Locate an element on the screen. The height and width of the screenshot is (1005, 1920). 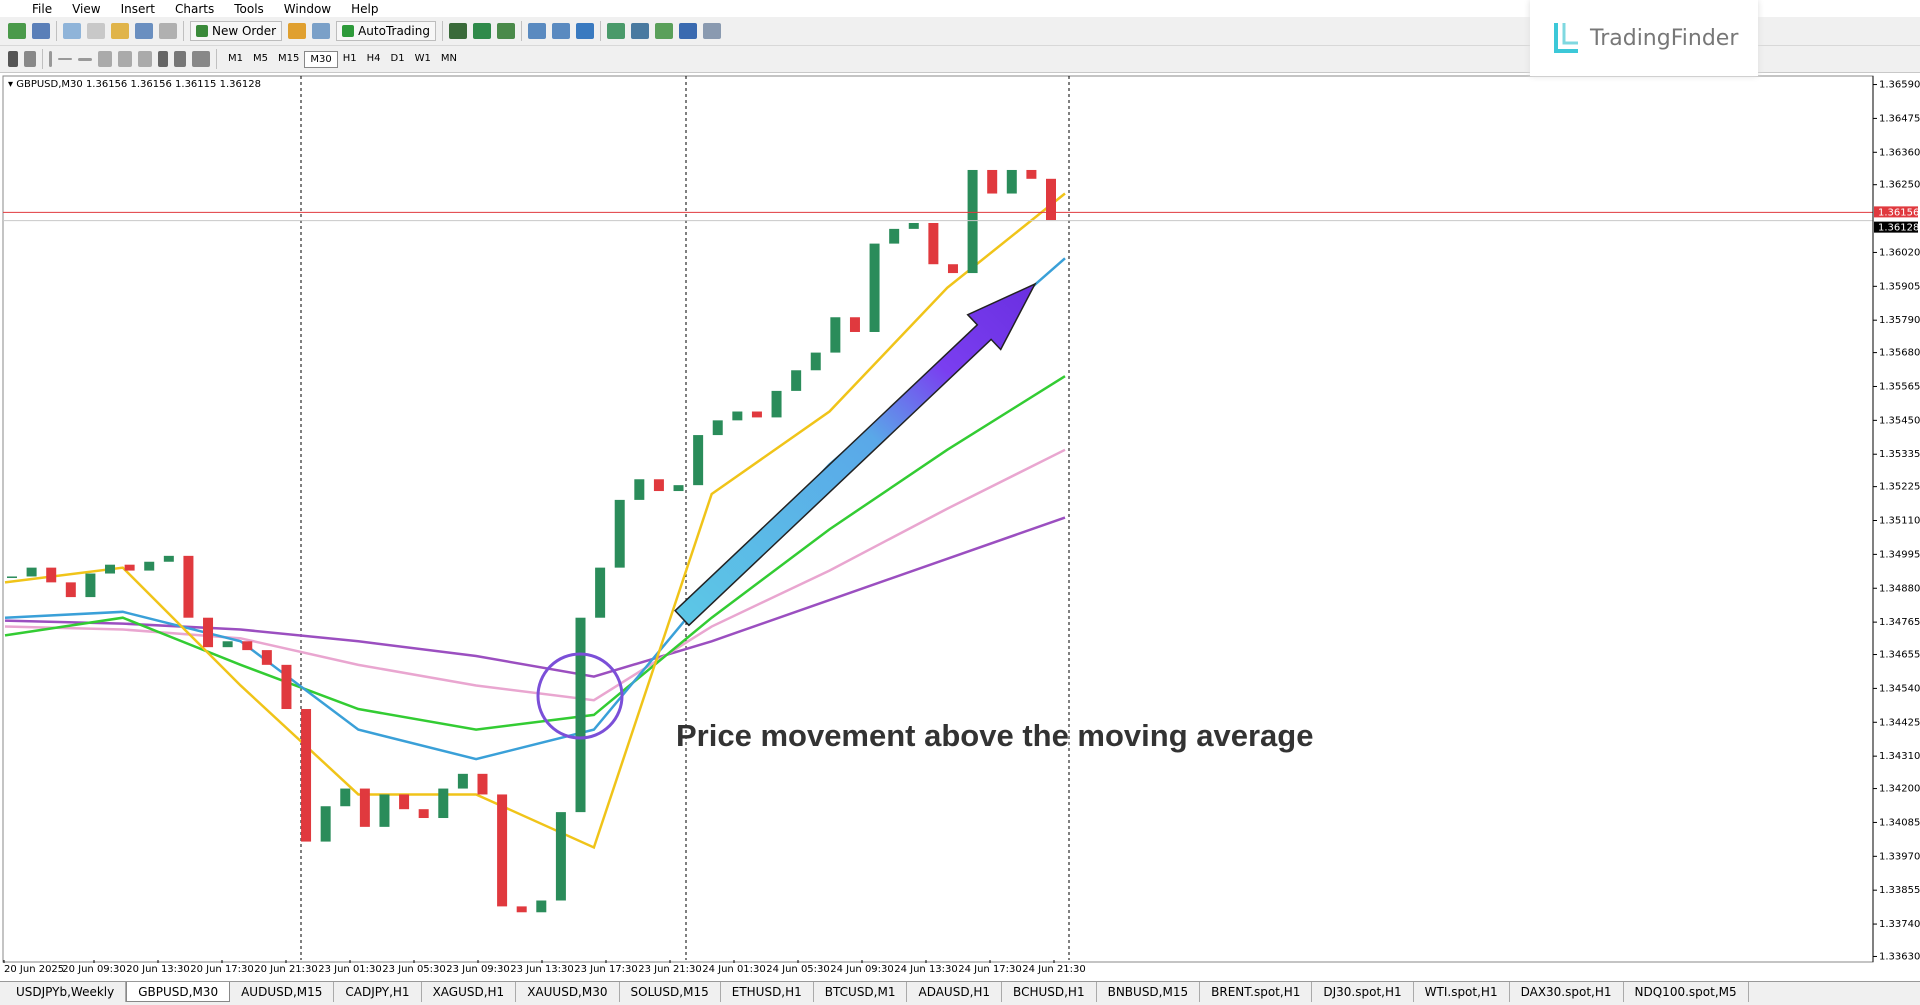
chart-tab: ADAUSD,H1 is located at coordinates (955, 992).